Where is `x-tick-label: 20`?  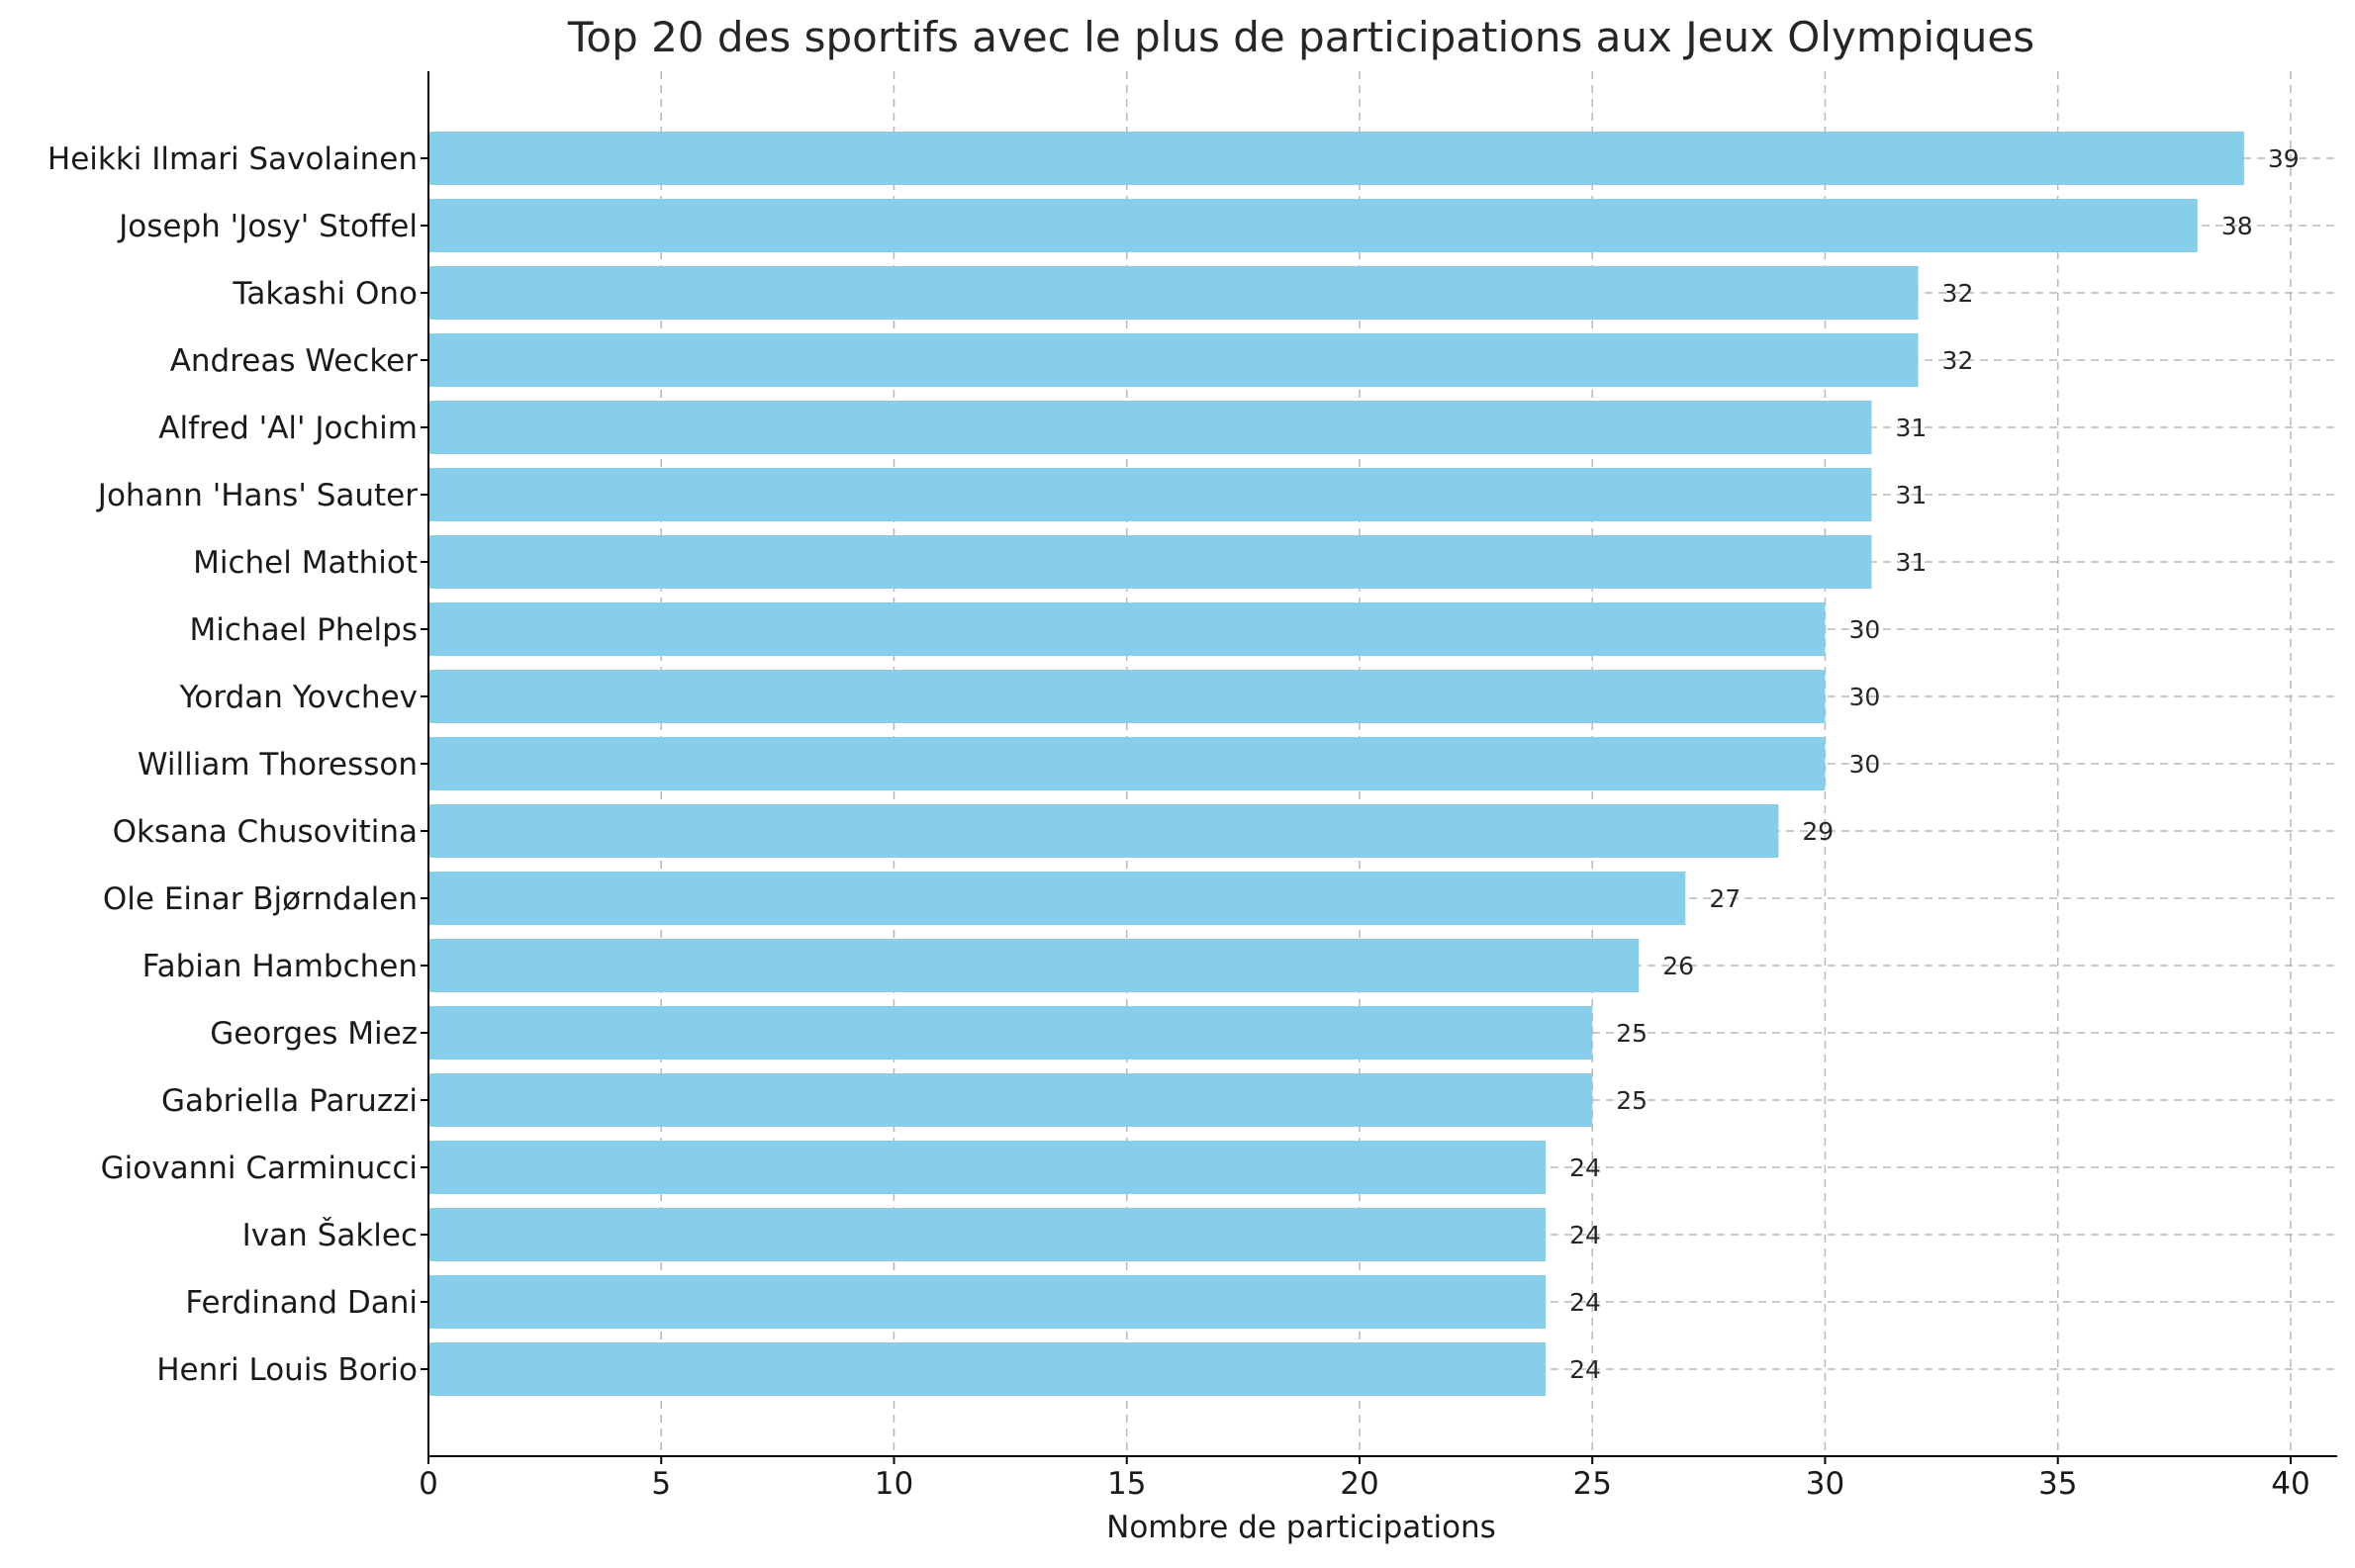 x-tick-label: 20 is located at coordinates (1359, 1484).